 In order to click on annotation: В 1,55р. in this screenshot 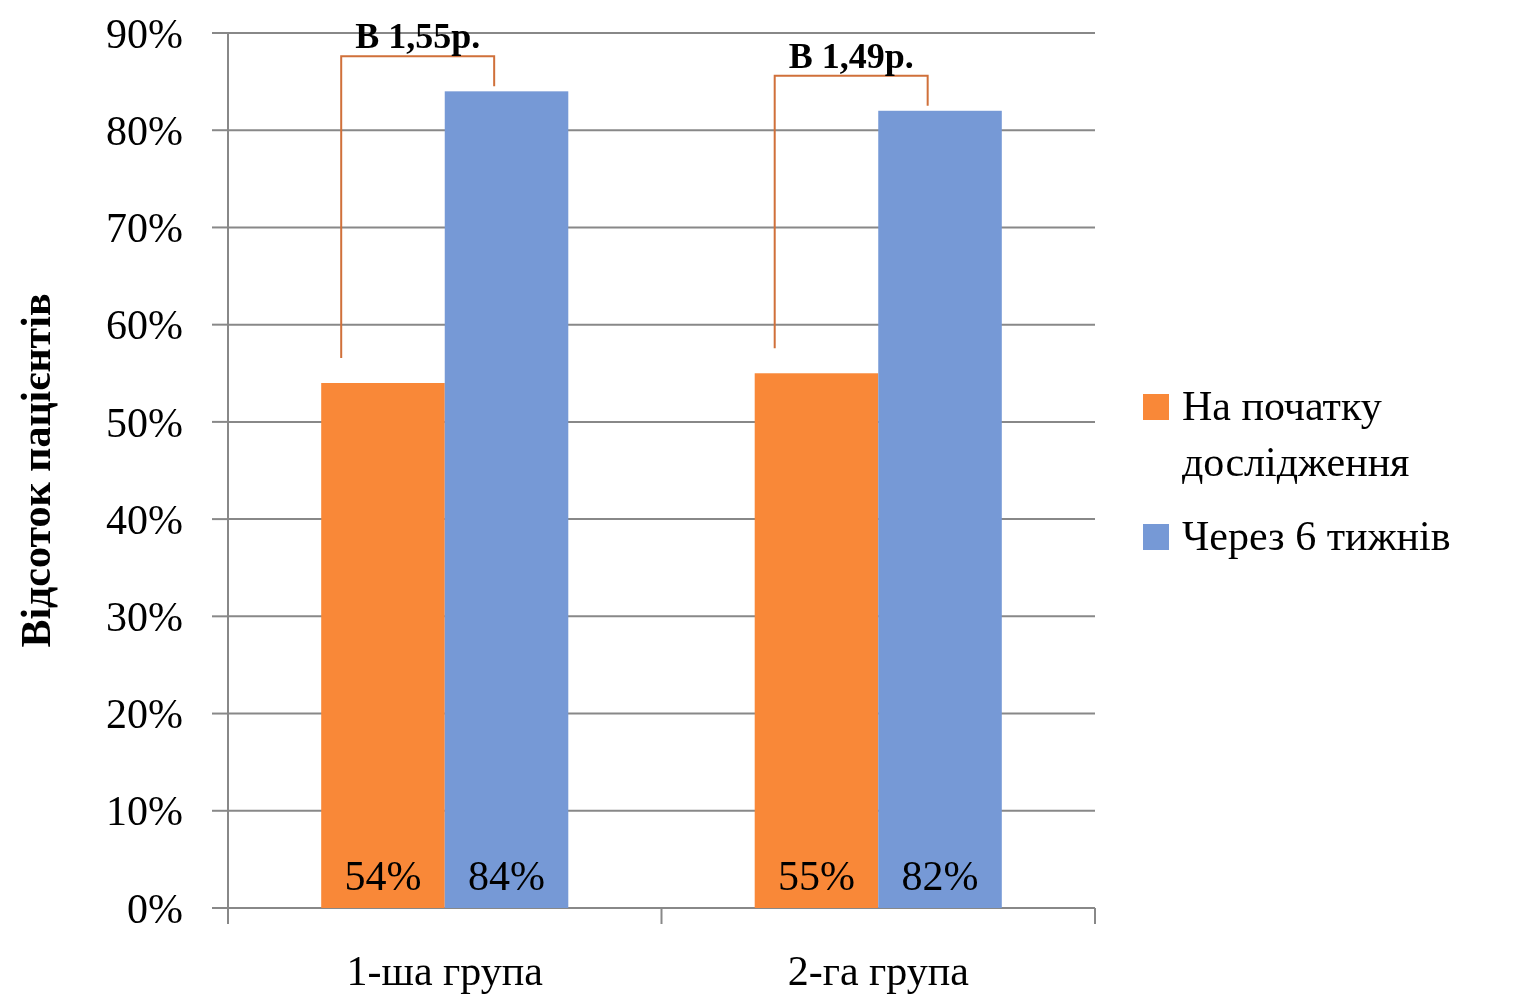, I will do `click(418, 36)`.